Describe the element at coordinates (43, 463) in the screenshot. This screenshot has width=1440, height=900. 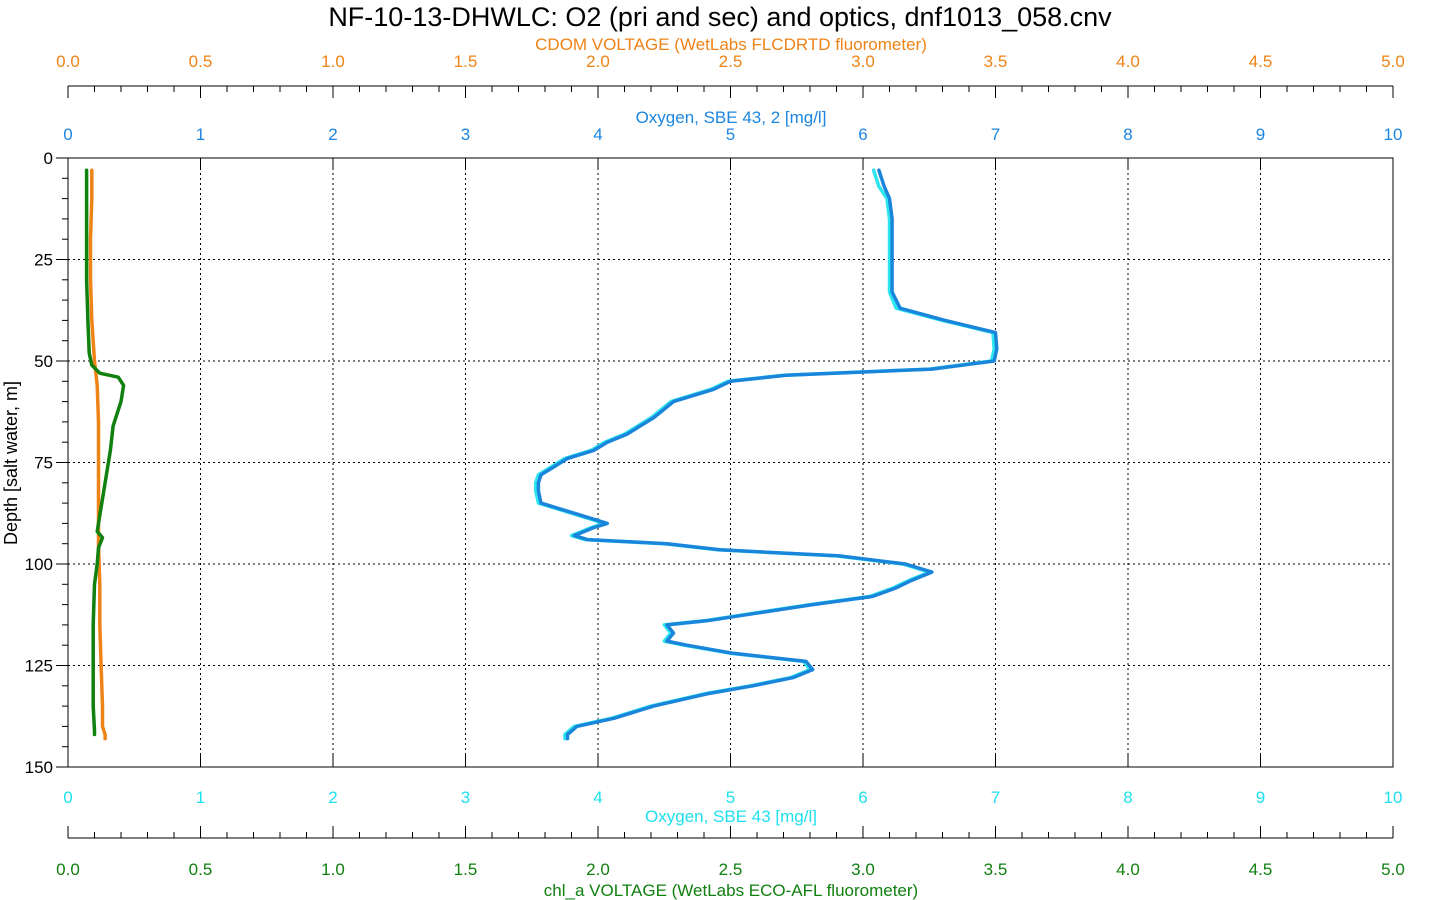
I see `y-tick-label: 75` at that location.